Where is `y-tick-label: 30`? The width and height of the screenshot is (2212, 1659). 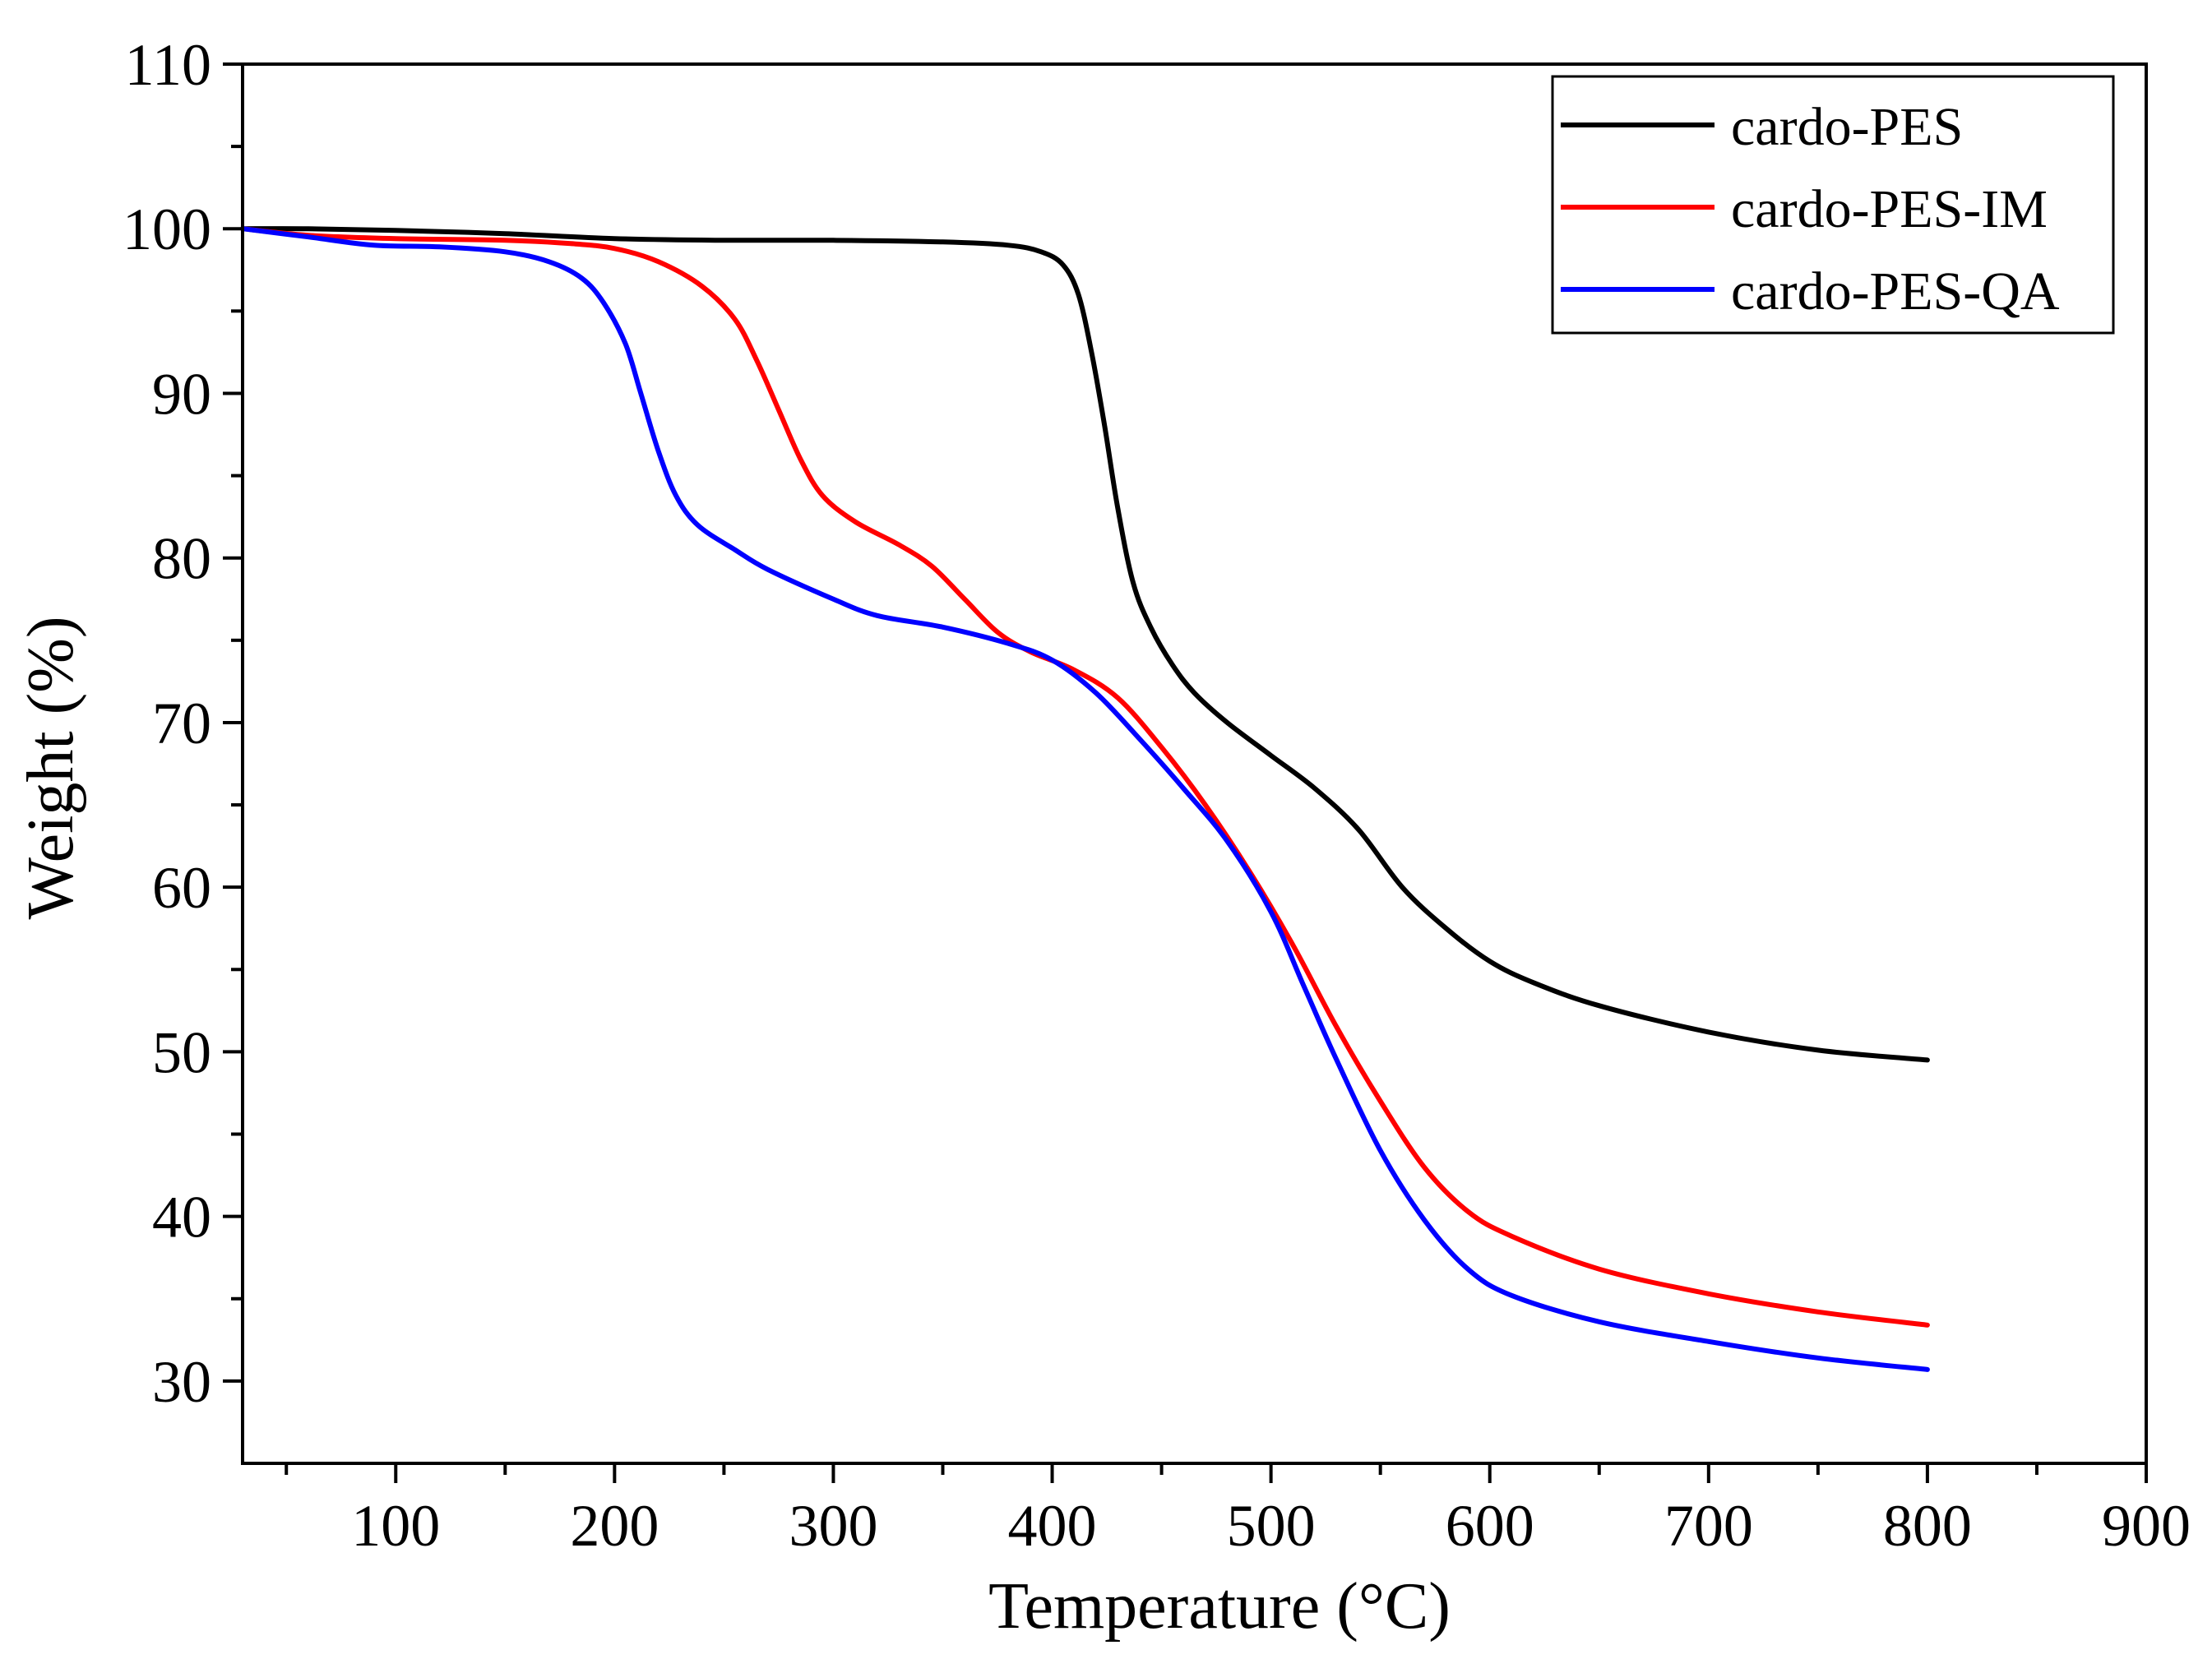
y-tick-label: 30 is located at coordinates (181, 1382).